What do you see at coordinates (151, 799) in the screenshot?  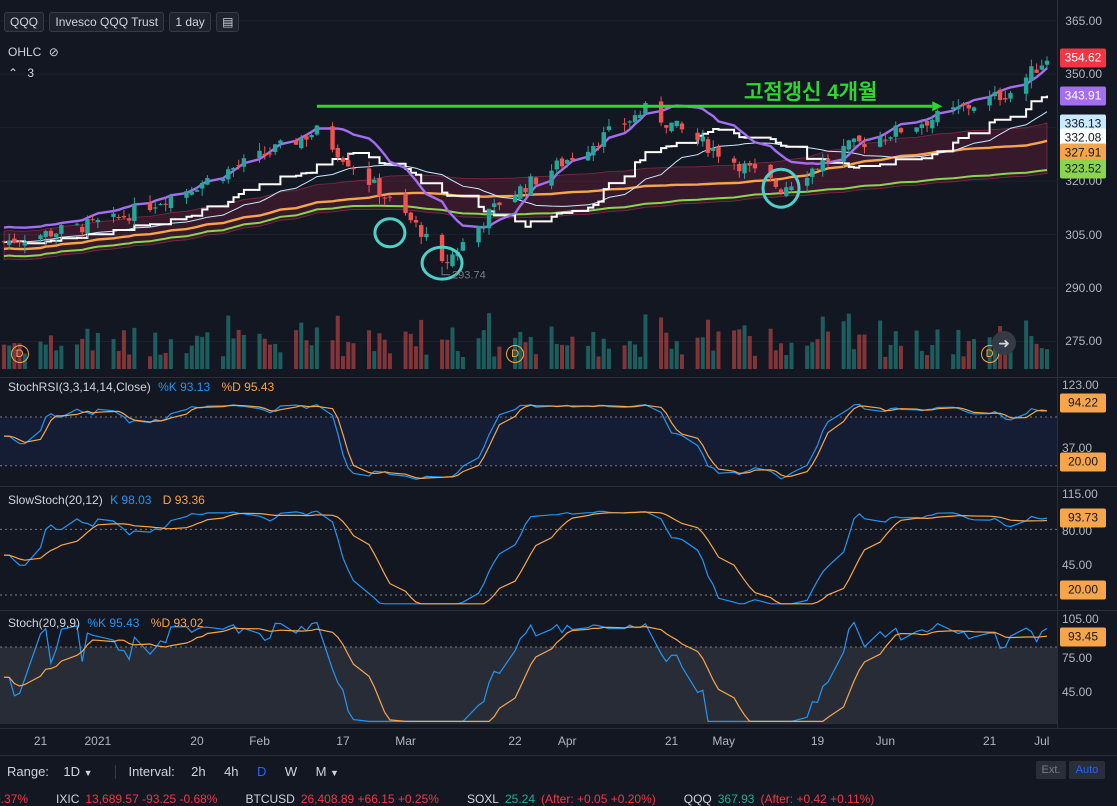 I see `ticker-item: 13,689.57 -93.25 -0.68%` at bounding box center [151, 799].